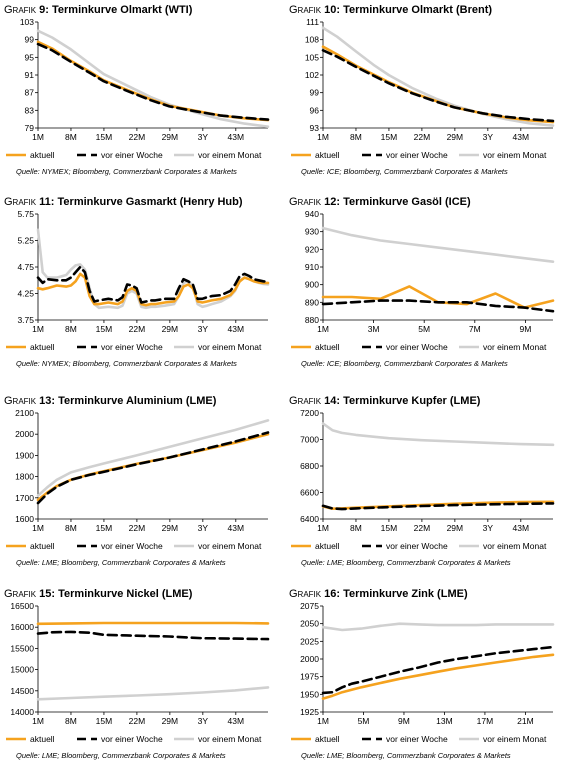 The width and height of the screenshot is (562, 774). I want to click on y-tick-label: 6600, so click(309, 493).